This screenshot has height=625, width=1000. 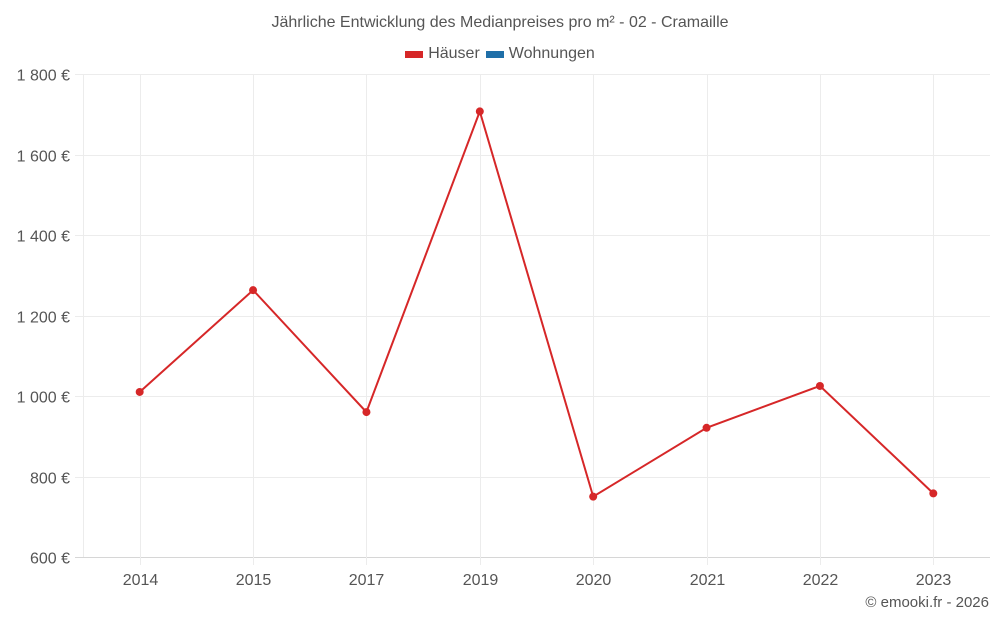 I want to click on x-tick-label: 2017, so click(x=367, y=580).